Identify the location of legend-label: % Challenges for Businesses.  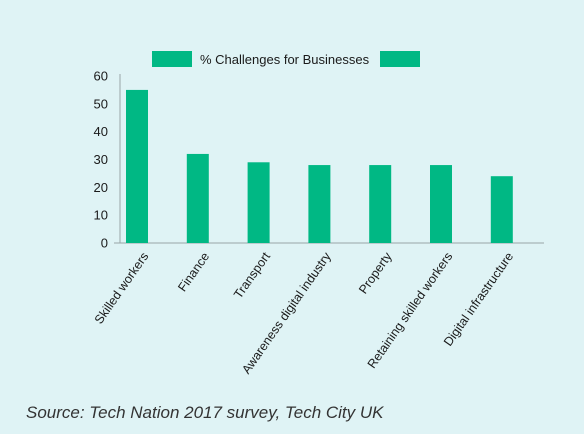
(285, 59).